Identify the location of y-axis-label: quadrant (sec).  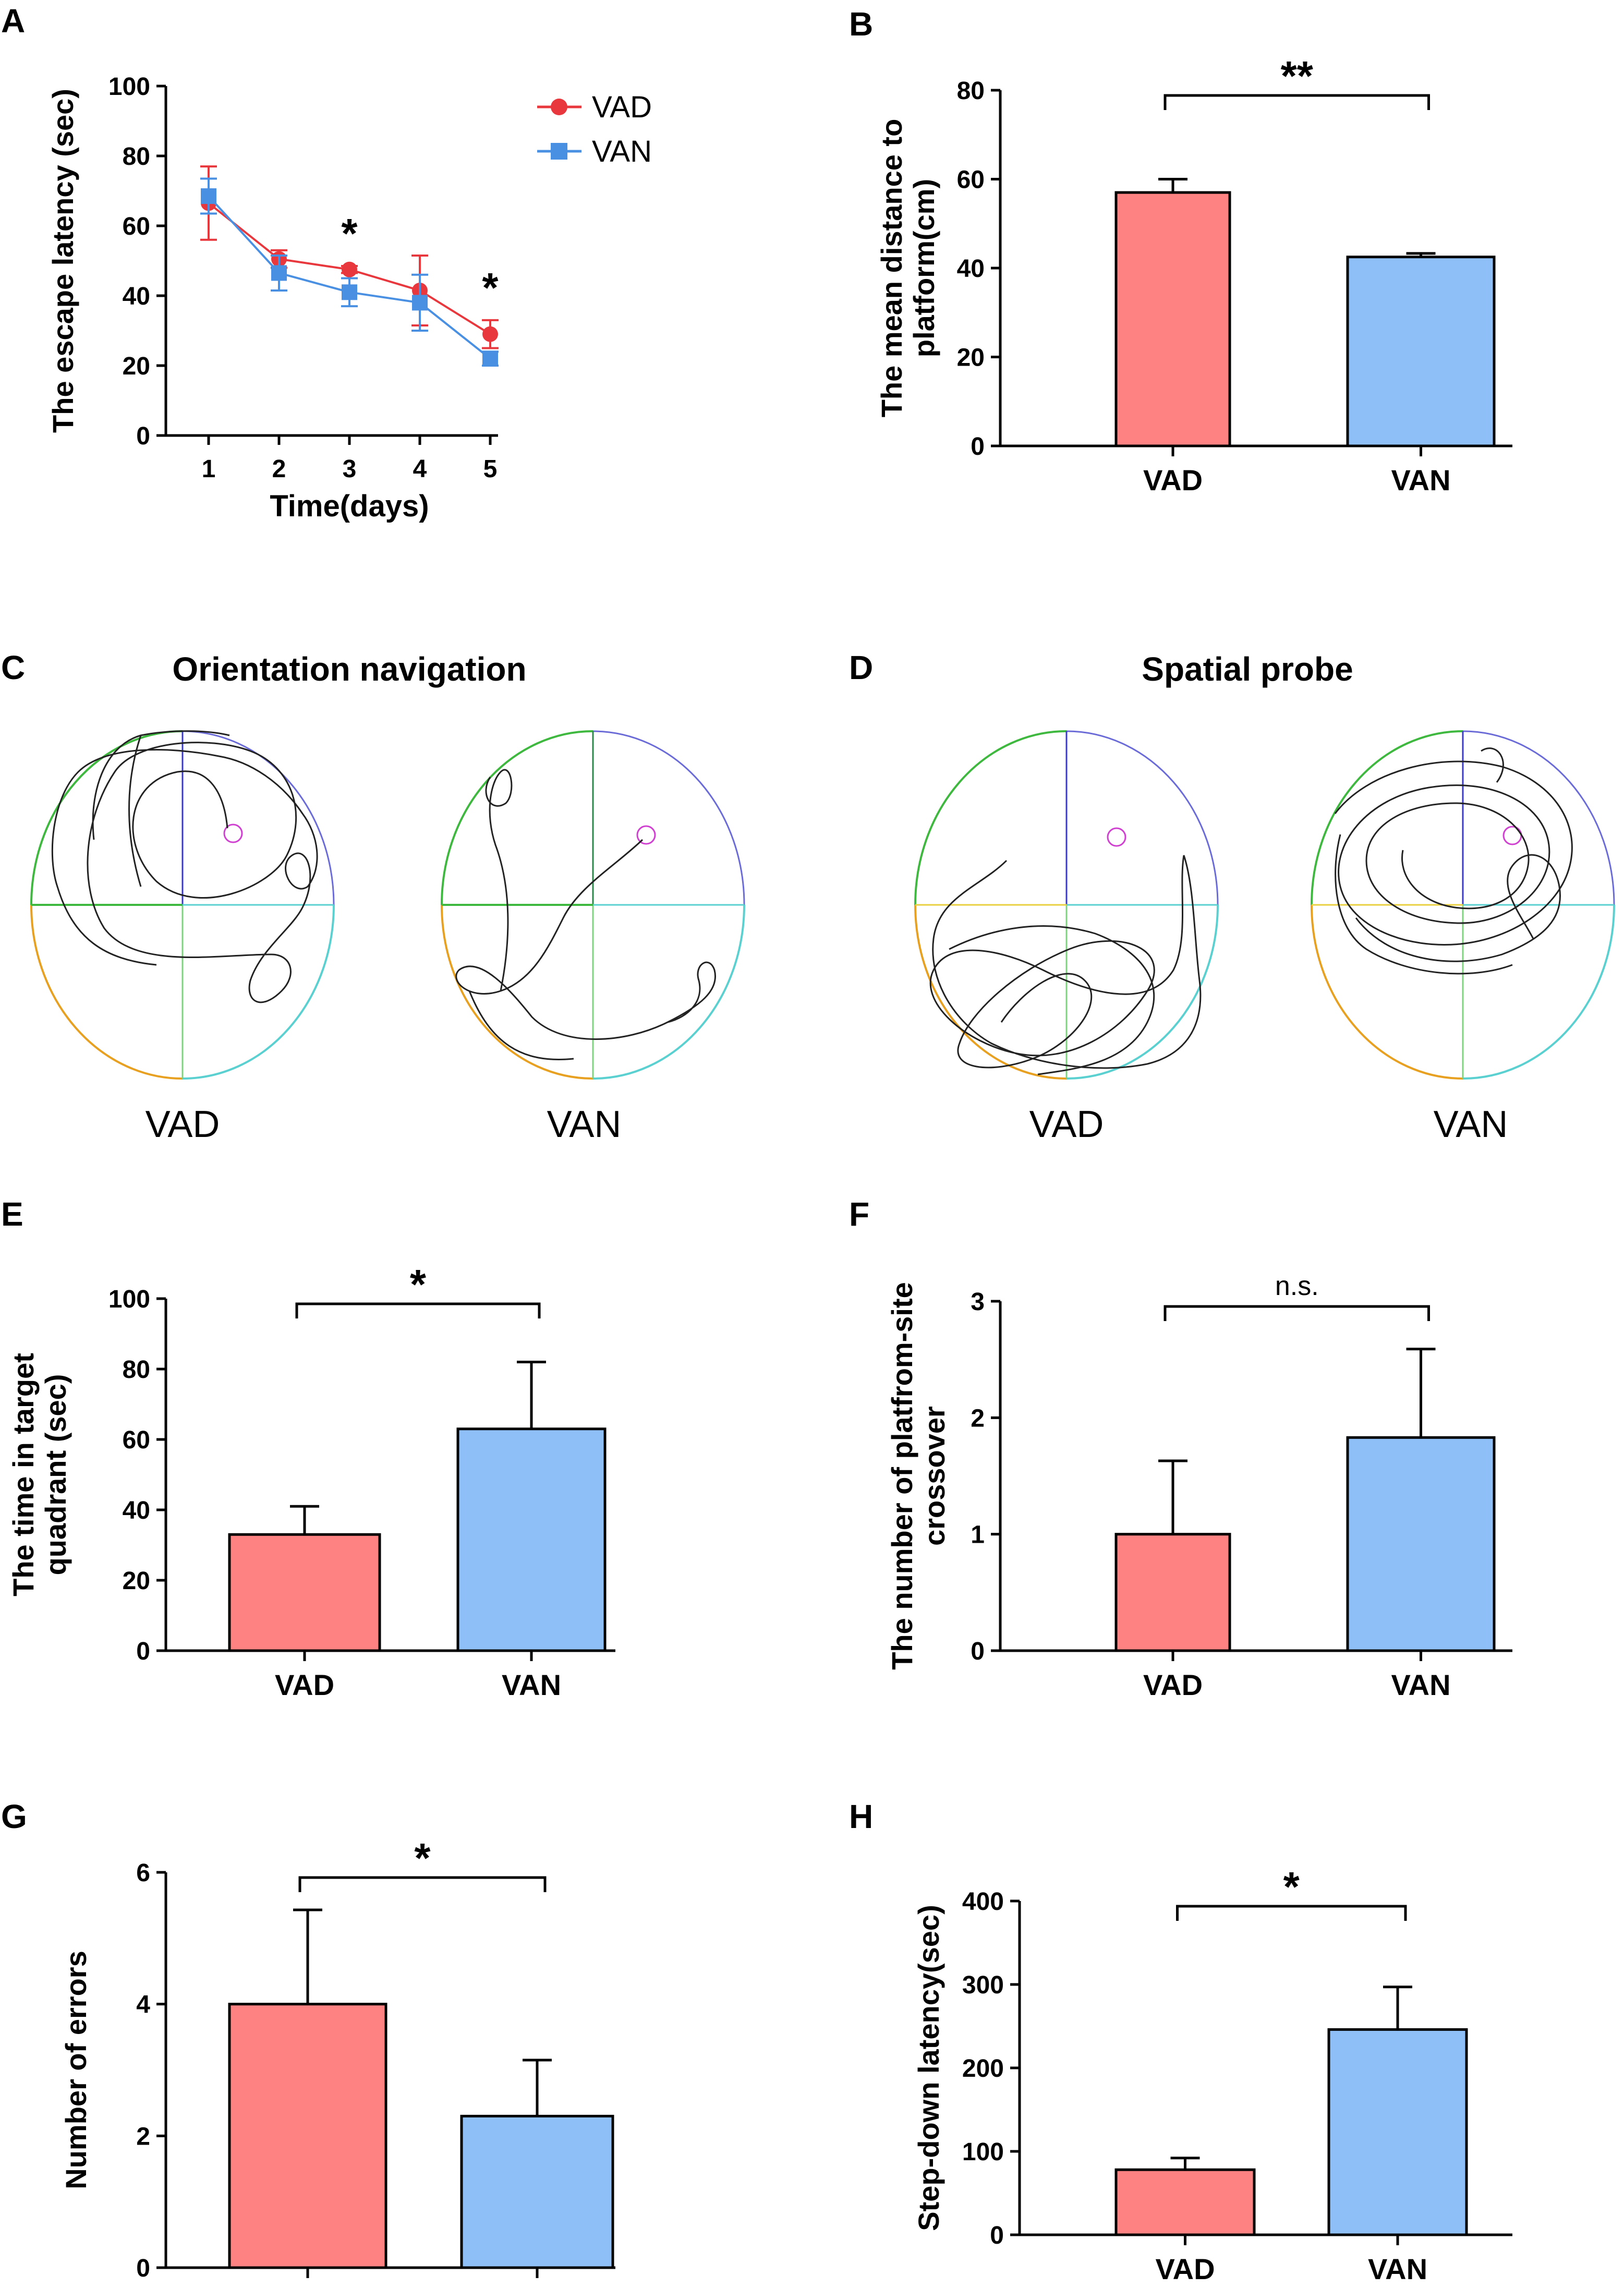
(56, 1475).